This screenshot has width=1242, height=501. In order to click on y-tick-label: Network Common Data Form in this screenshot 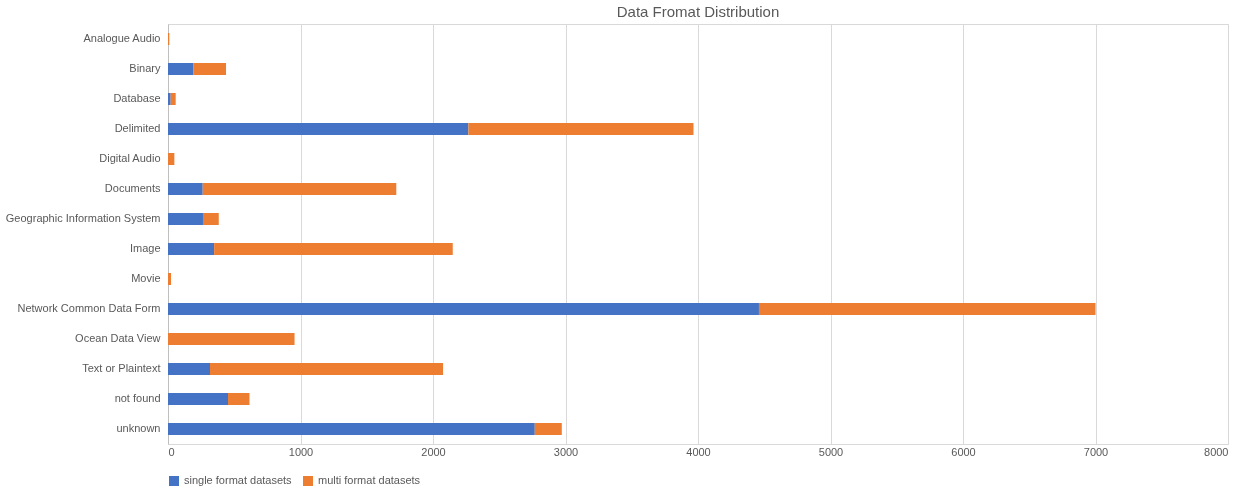, I will do `click(89, 308)`.